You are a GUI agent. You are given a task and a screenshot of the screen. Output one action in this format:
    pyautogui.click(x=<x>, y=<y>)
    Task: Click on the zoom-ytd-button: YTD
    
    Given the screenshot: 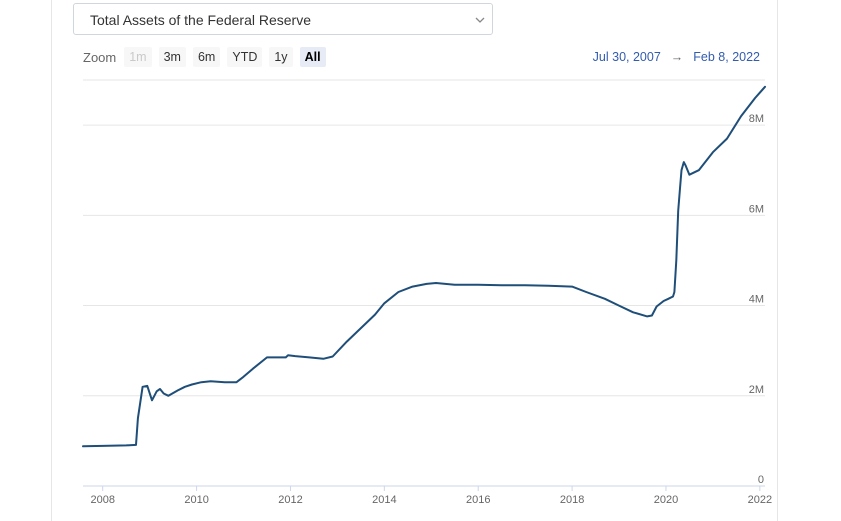 What is the action you would take?
    pyautogui.click(x=245, y=57)
    